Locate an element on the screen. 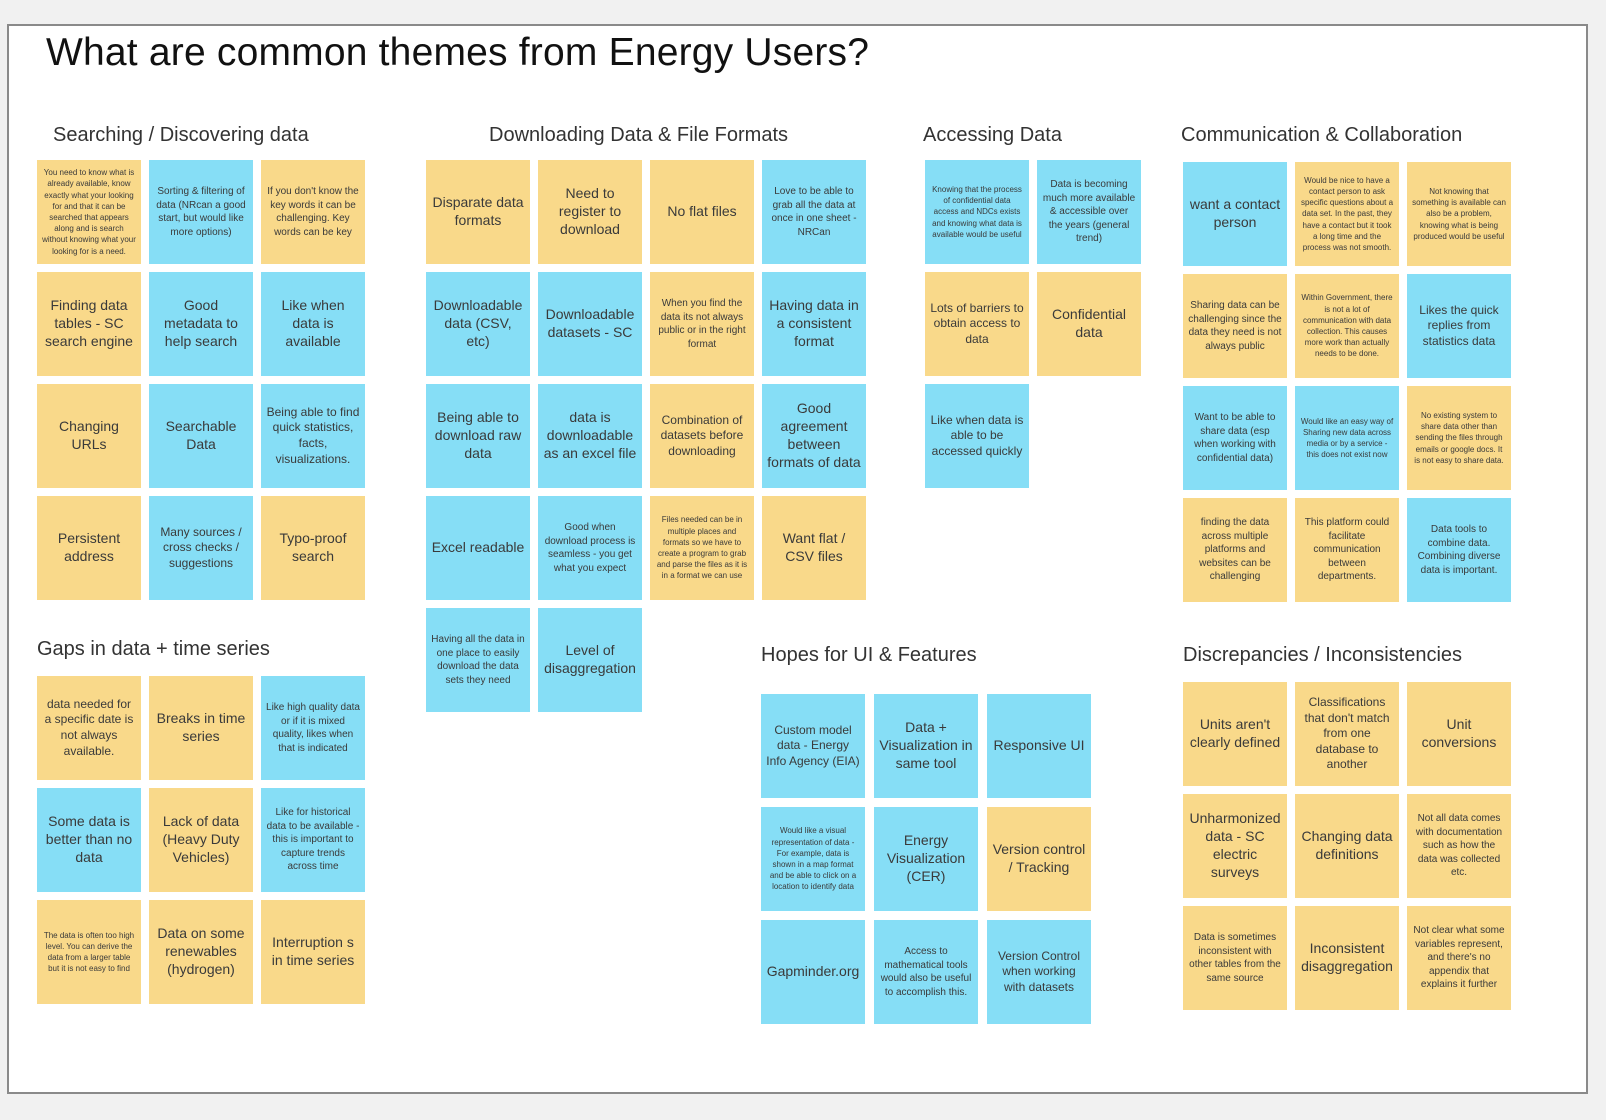 This screenshot has width=1606, height=1120. sticky-note-text: Level of disaggregation is located at coordinates (590, 659).